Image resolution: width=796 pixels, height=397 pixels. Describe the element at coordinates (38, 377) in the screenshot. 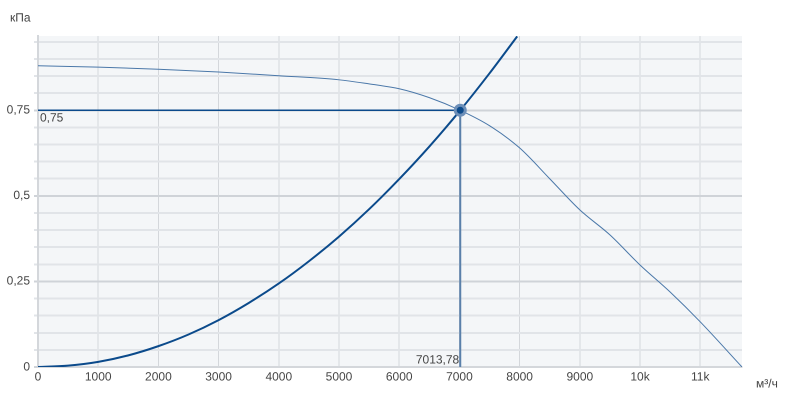

I see `x-tick-label: 0` at that location.